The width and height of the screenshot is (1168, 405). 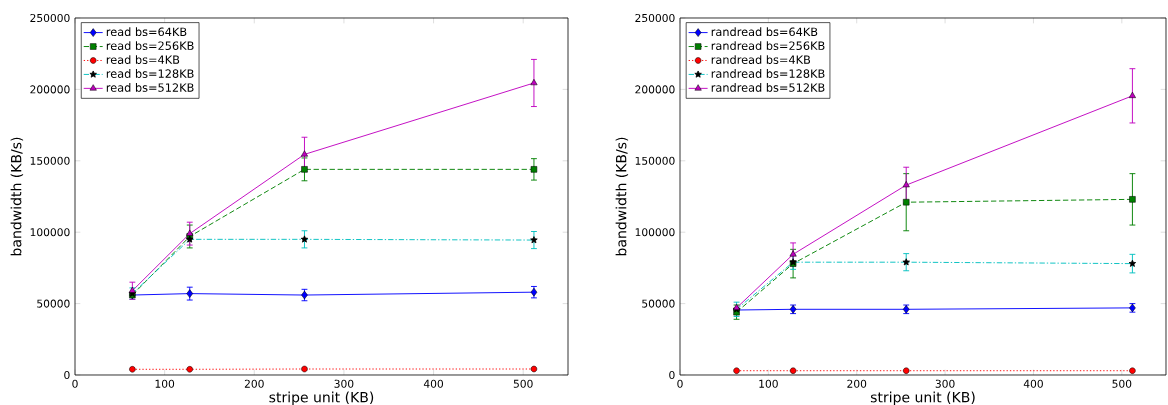 I want to click on legend-label: randread bs=256KB, so click(x=768, y=46).